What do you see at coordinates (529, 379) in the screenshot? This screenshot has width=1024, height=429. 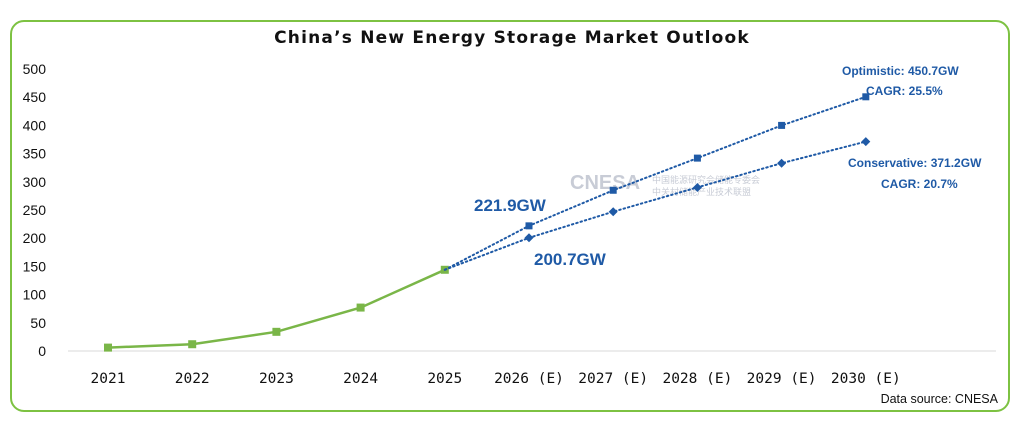 I see `x-tick-label: 2026 (E)` at bounding box center [529, 379].